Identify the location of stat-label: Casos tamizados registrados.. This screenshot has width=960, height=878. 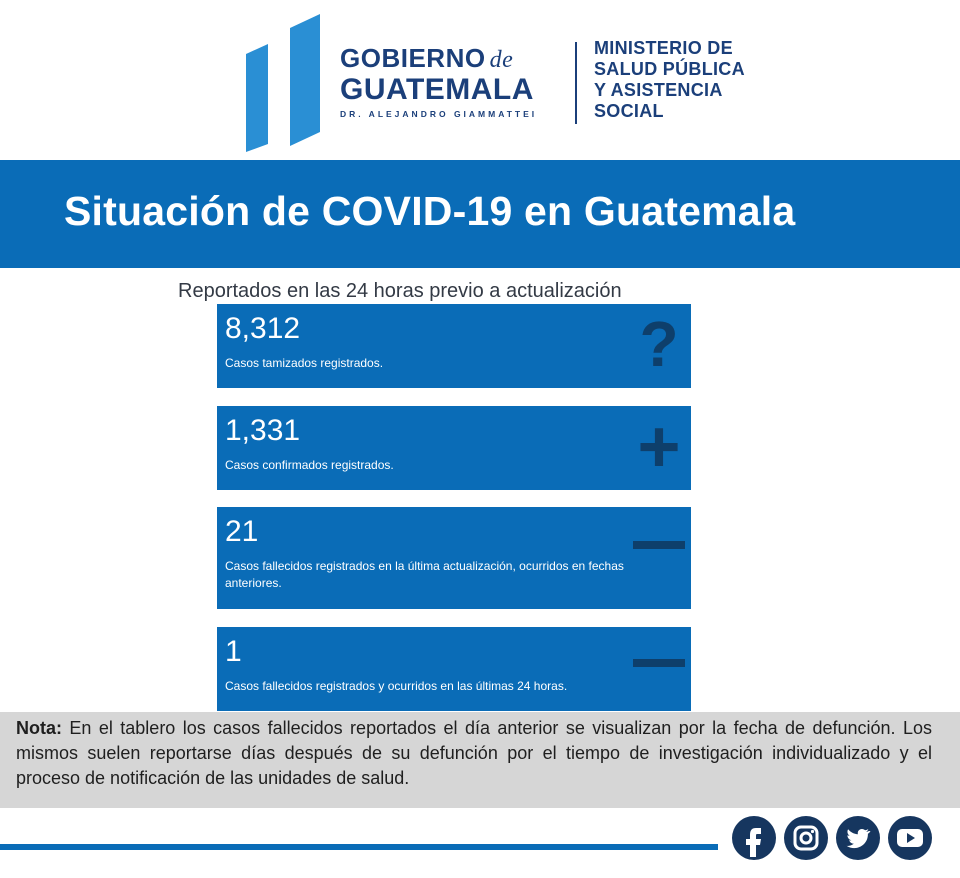
(304, 363).